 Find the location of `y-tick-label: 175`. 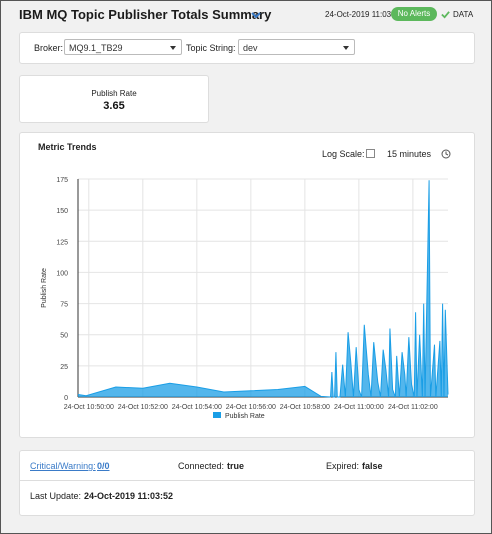

y-tick-label: 175 is located at coordinates (62, 180).